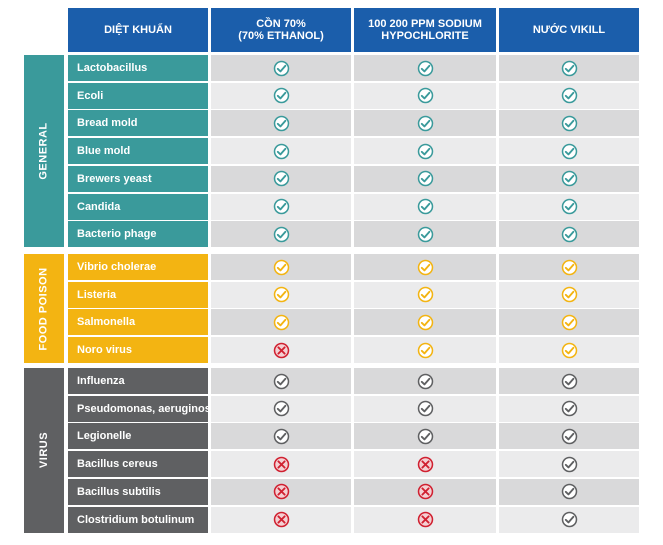  I want to click on group-label-general: GENERAL, so click(44, 151).